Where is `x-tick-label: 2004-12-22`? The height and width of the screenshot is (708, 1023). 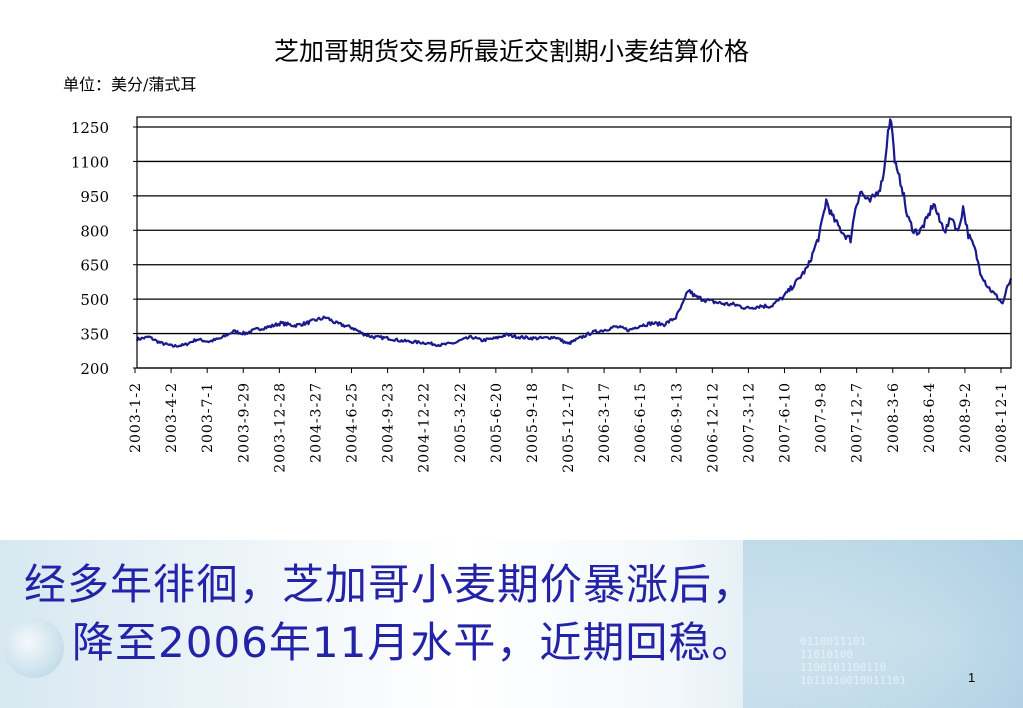 x-tick-label: 2004-12-22 is located at coordinates (425, 427).